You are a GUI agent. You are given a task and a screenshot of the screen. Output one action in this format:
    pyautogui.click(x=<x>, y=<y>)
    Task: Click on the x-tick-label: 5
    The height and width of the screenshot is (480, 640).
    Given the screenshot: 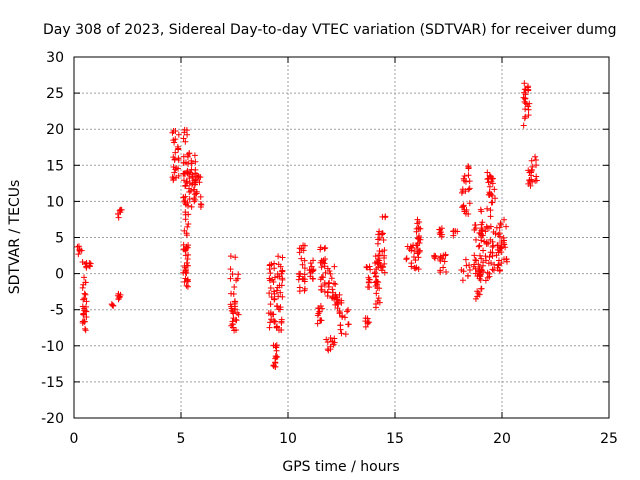 What is the action you would take?
    pyautogui.click(x=181, y=439)
    